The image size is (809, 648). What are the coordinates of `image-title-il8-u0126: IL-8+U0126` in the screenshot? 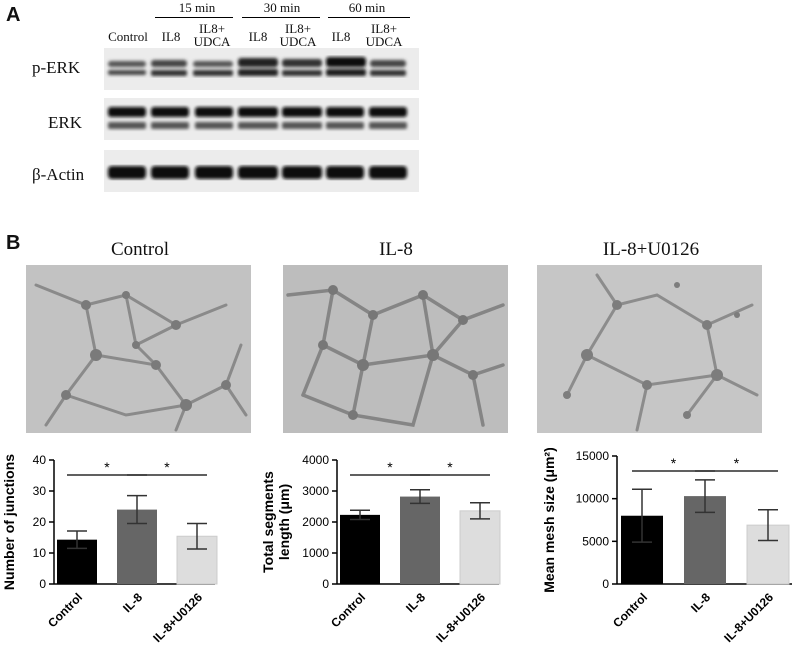 It's located at (651, 249).